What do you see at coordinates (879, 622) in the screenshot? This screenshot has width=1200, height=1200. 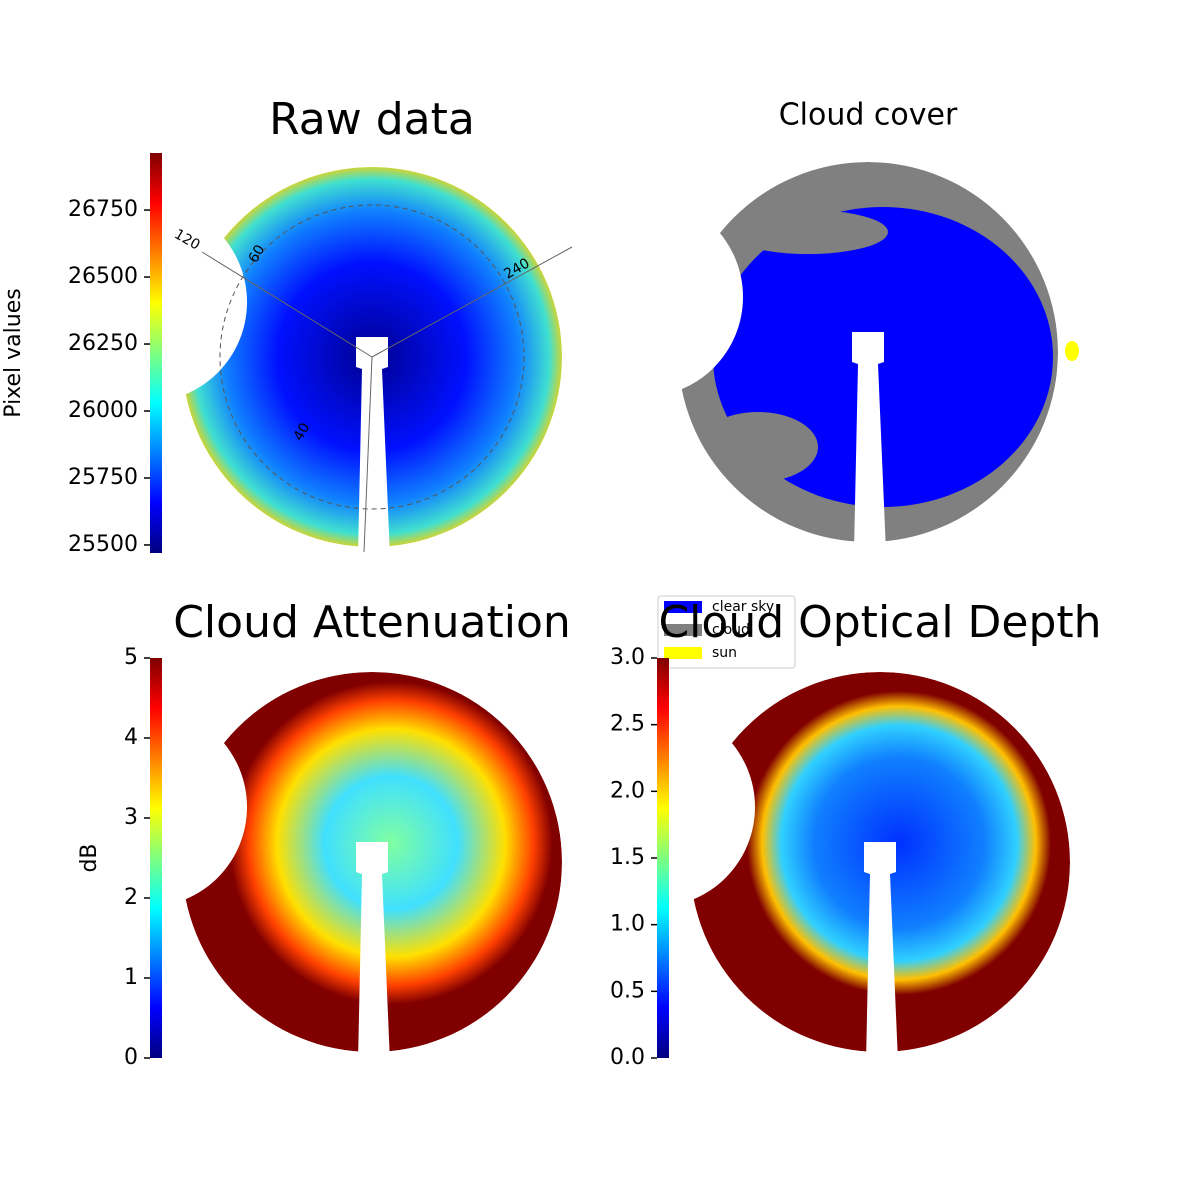 I see `panel-title: Cloud Optical Depth` at bounding box center [879, 622].